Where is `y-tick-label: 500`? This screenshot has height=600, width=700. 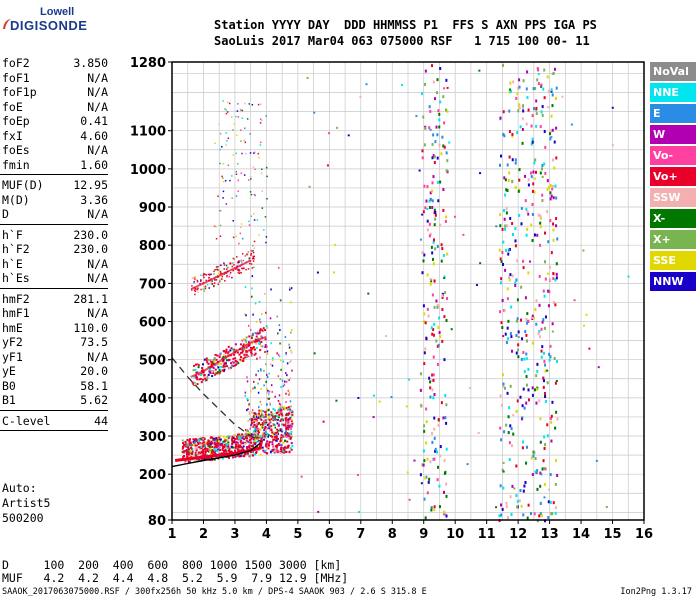 y-tick-label: 500 is located at coordinates (152, 361).